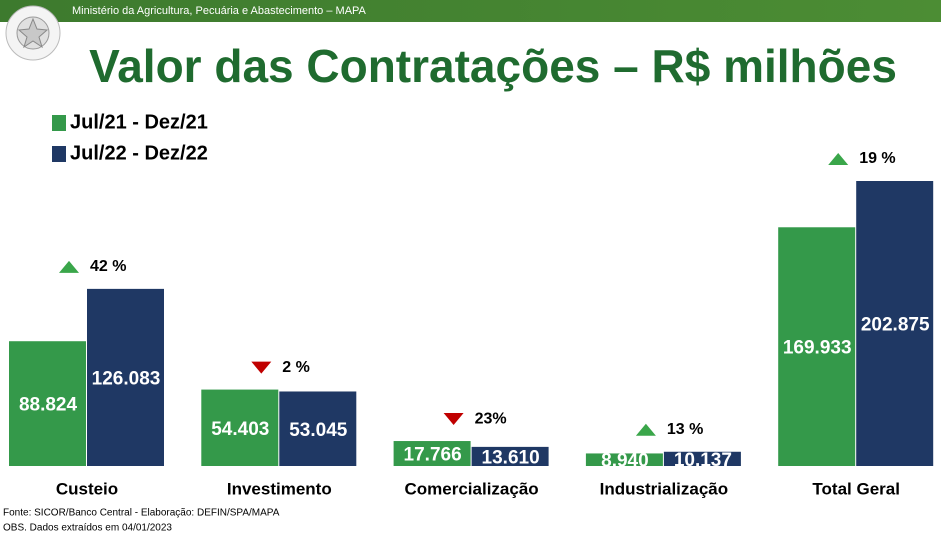 Image resolution: width=941 pixels, height=534 pixels. Describe the element at coordinates (33, 33) in the screenshot. I see `logo` at that location.